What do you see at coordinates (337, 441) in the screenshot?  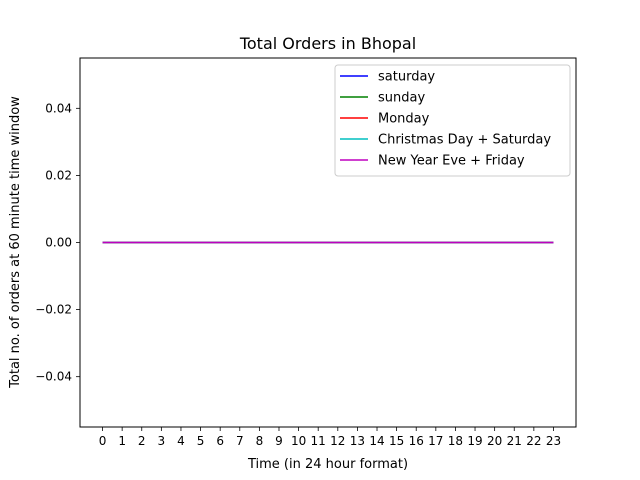 I see `x-tick-label: 12` at bounding box center [337, 441].